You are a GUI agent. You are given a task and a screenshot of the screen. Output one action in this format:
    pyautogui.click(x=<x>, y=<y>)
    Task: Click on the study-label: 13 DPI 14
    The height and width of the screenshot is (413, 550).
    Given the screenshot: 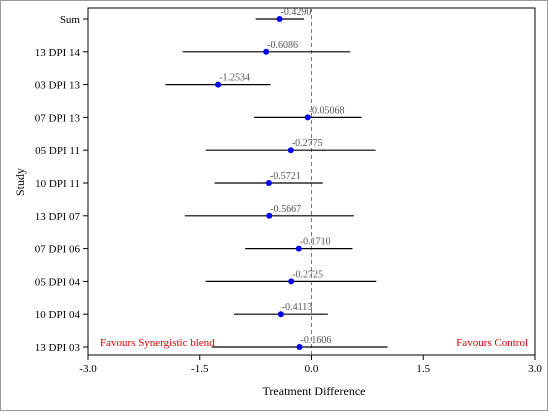 What is the action you would take?
    pyautogui.click(x=58, y=53)
    